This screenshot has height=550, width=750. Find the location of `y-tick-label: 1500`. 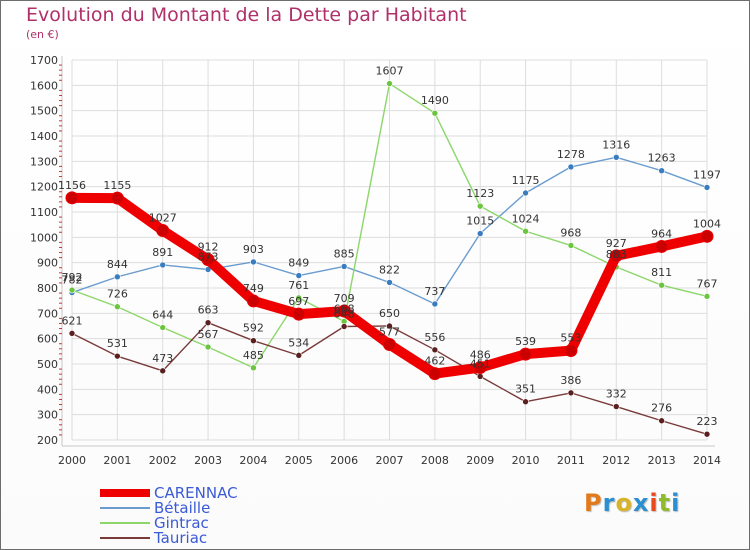

y-tick-label: 1500 is located at coordinates (44, 111).